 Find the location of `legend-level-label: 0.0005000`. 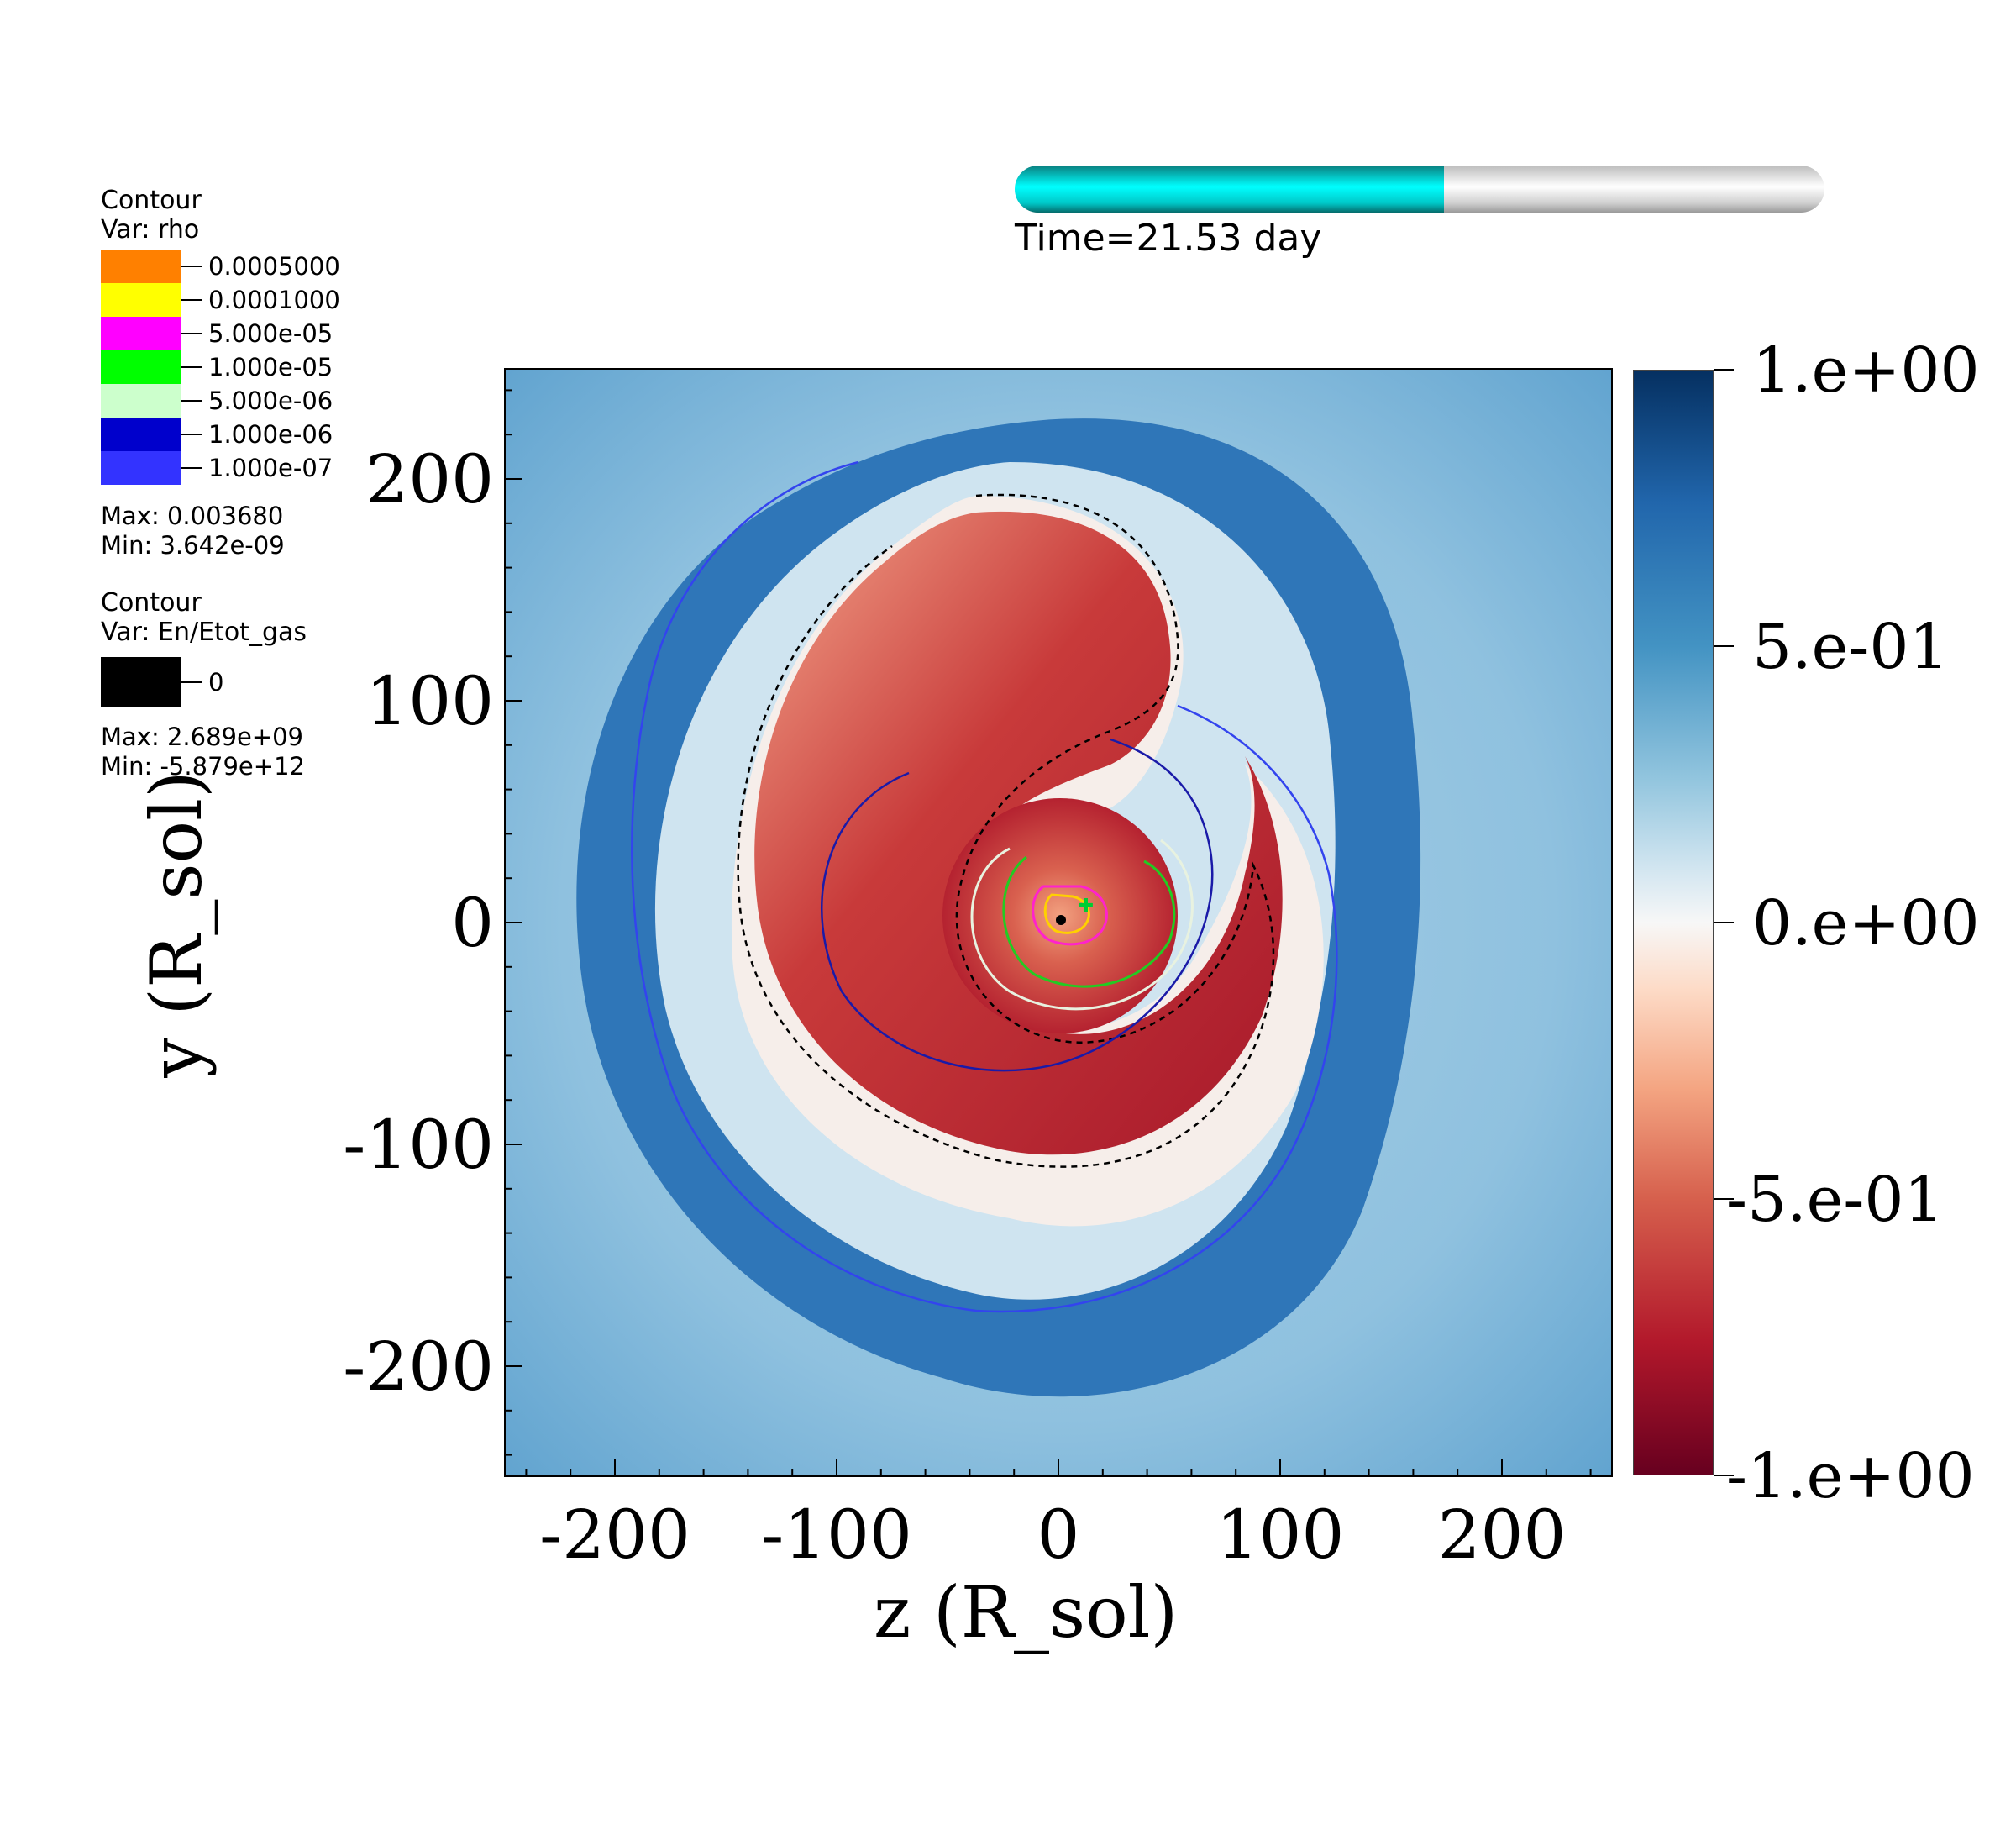

legend-level-label: 0.0005000 is located at coordinates (274, 266).